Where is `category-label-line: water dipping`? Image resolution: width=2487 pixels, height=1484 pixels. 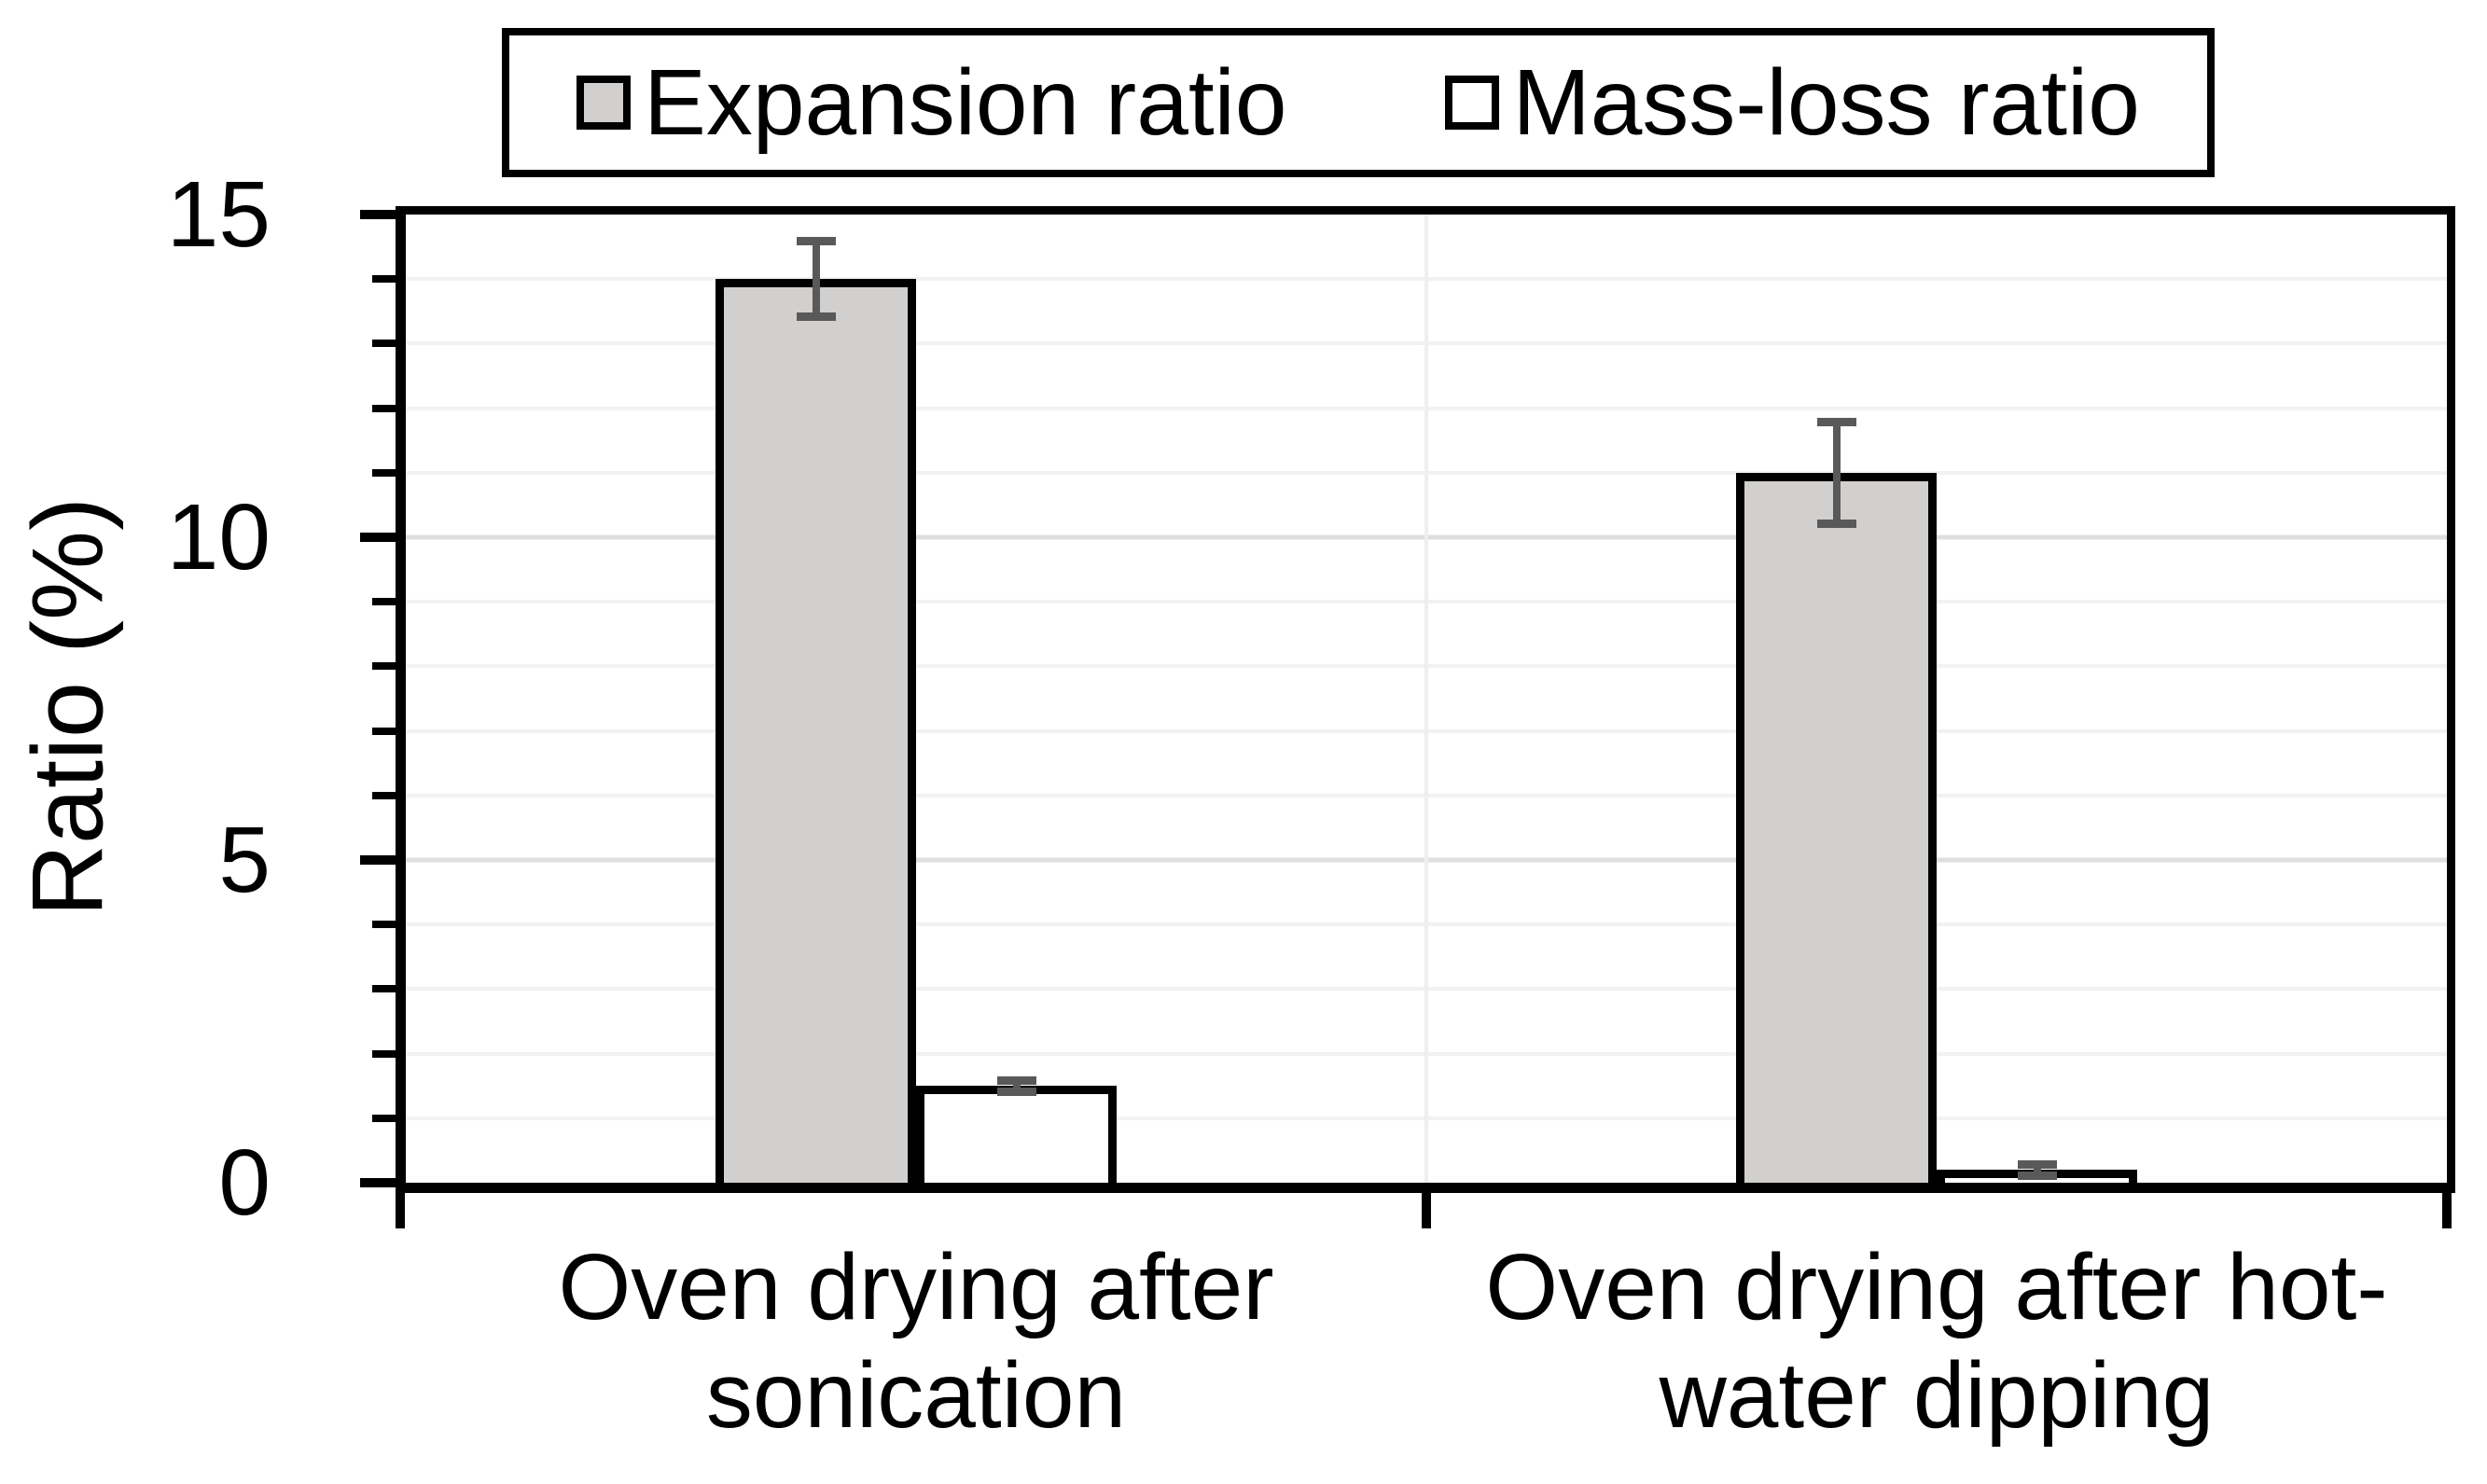
category-label-line: water dipping is located at coordinates (1937, 1395).